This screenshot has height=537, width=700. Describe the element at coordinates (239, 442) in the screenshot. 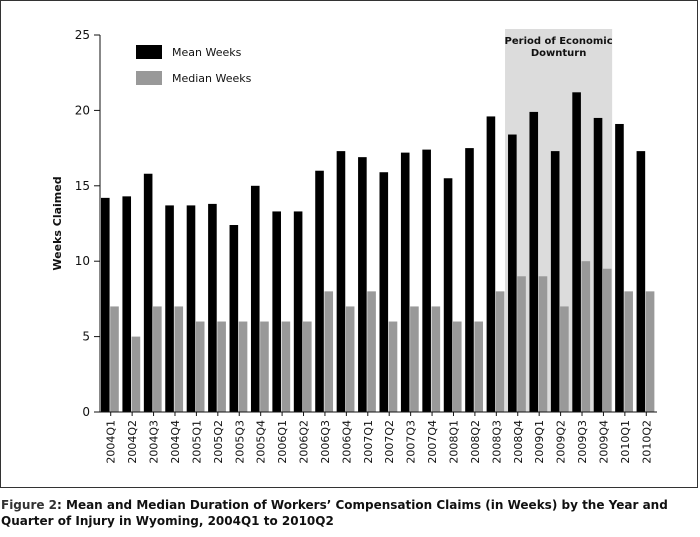

I see `x-tick-label: 2005Q3` at that location.